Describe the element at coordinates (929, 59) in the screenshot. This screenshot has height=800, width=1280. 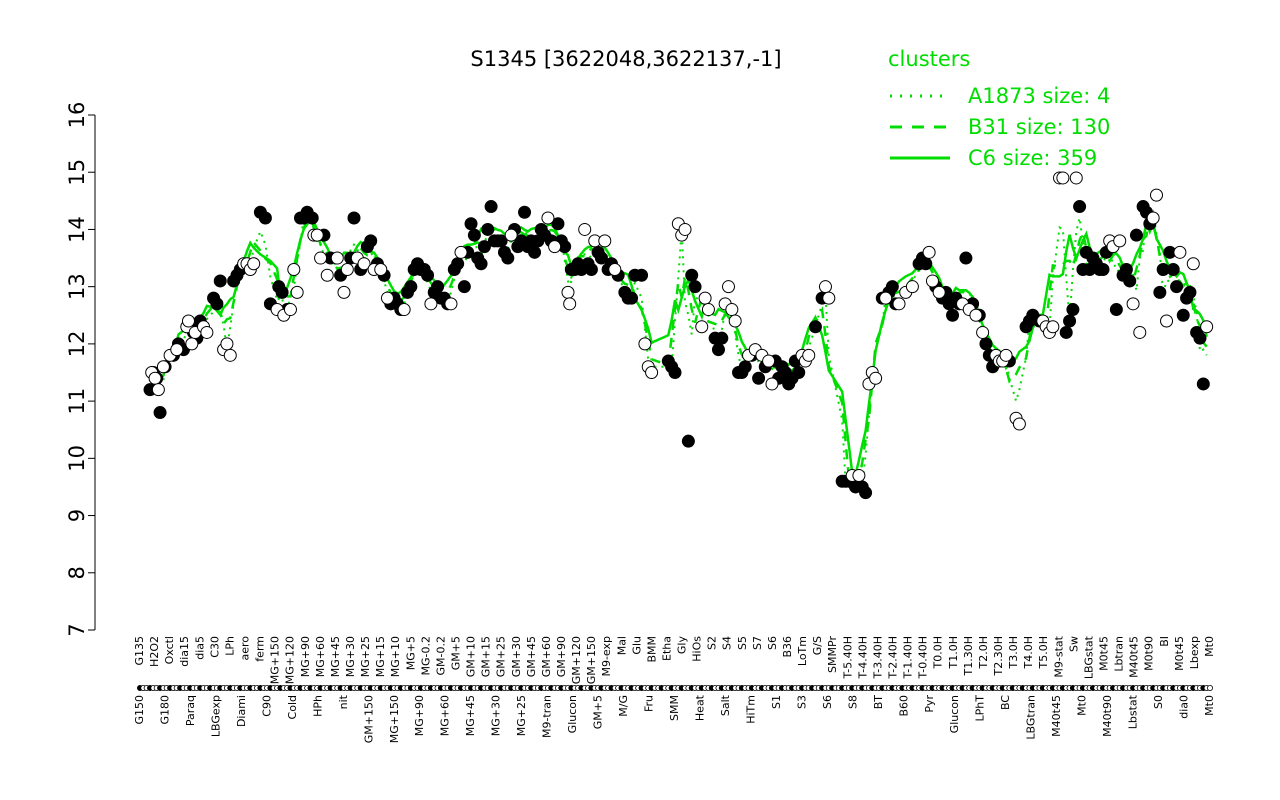
I see `legend-title: clusters` at that location.